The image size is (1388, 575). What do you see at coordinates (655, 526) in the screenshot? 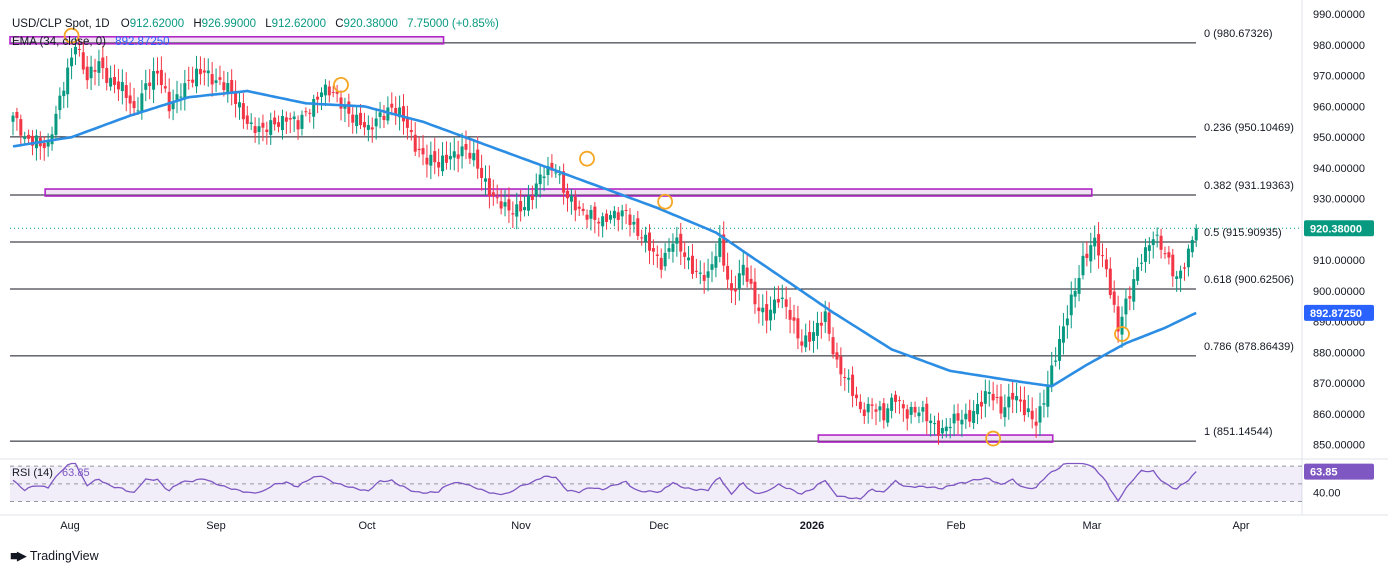
I see `time-axis: Aug Sep Oct Nov Dec 2026 Feb Mar Apr` at bounding box center [655, 526].